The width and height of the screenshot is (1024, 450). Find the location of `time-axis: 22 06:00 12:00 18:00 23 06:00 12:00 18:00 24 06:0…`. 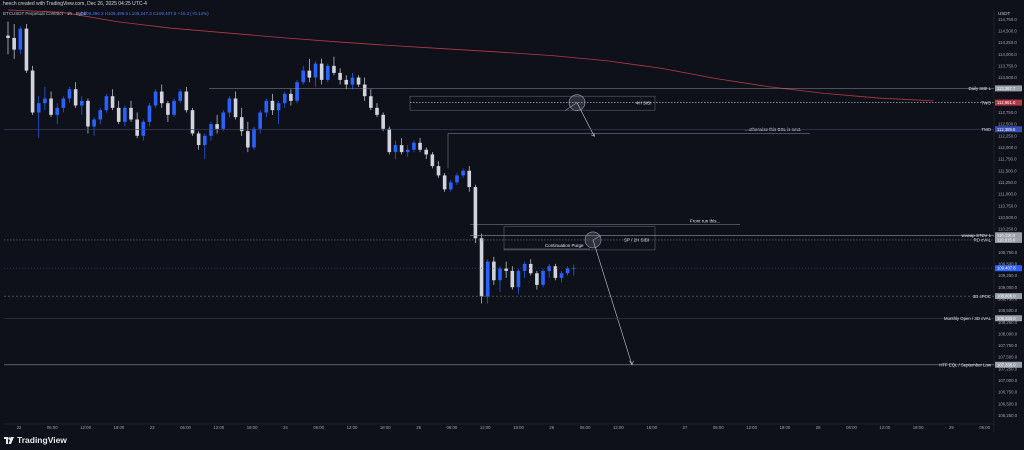

time-axis: 22 06:00 12:00 18:00 23 06:00 12:00 18:00 24 06:0… is located at coordinates (499, 426).